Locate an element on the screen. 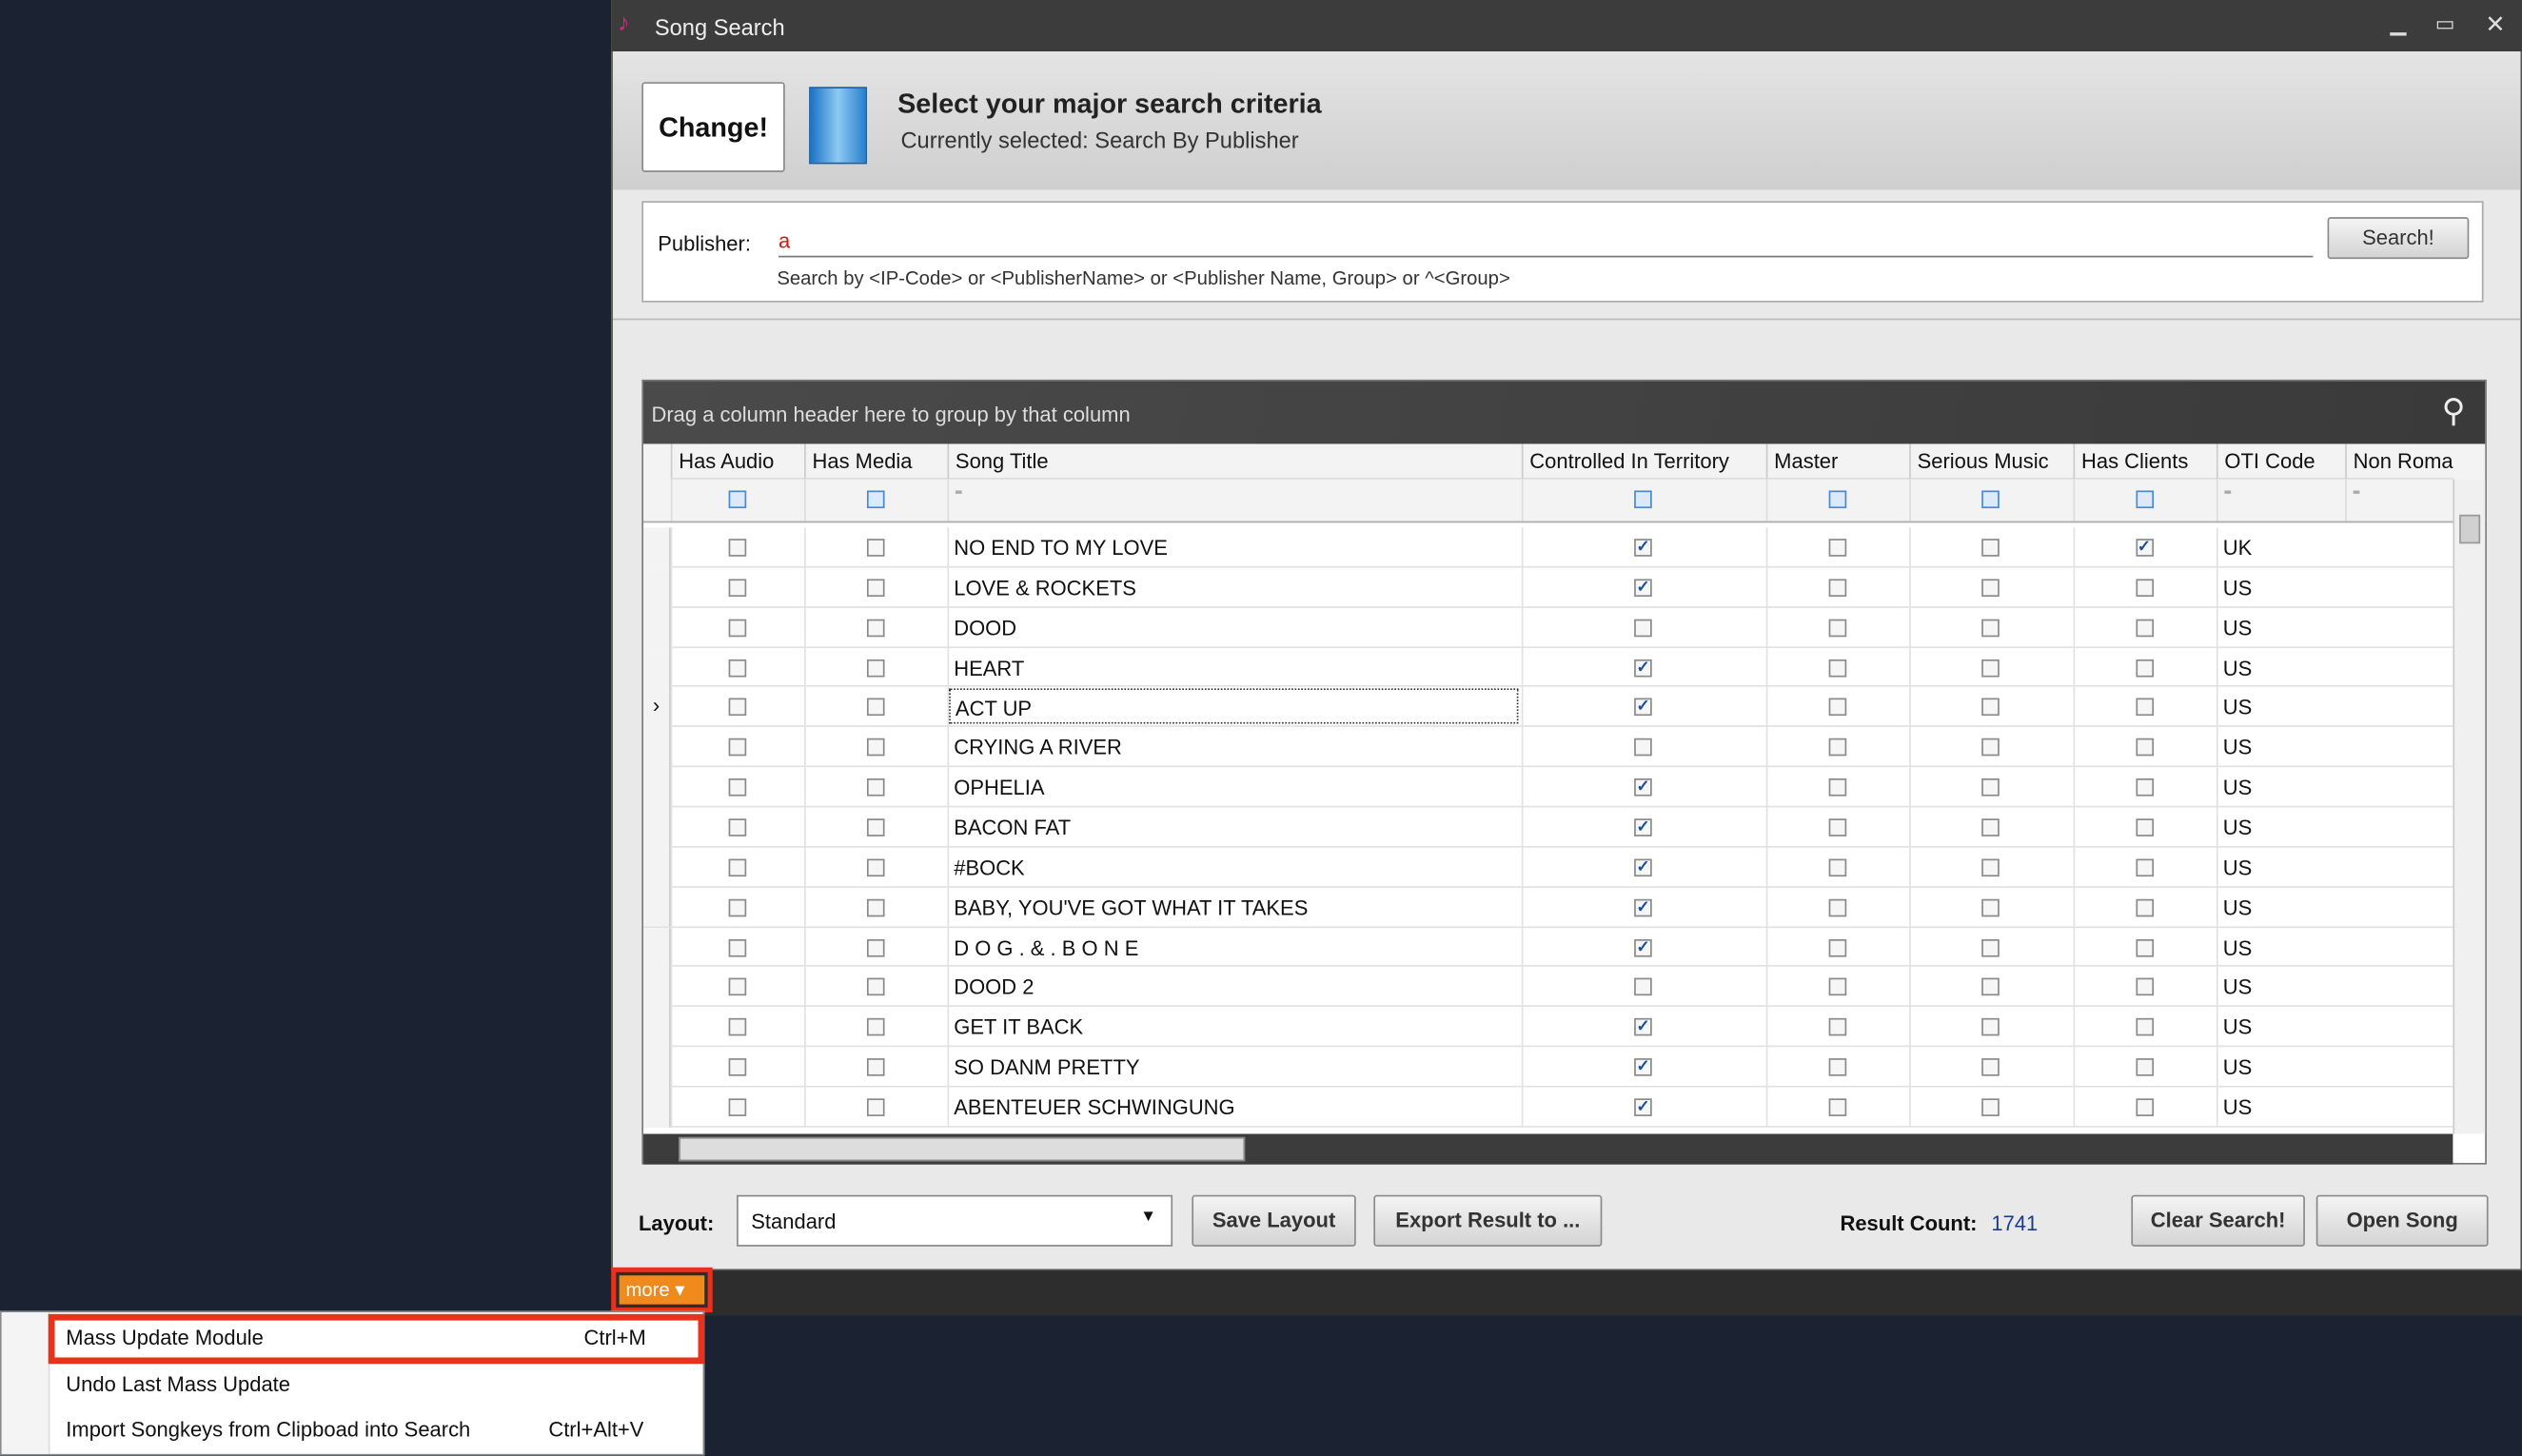 The height and width of the screenshot is (1456, 2522). save-layout-button: Save Layout is located at coordinates (1274, 1220).